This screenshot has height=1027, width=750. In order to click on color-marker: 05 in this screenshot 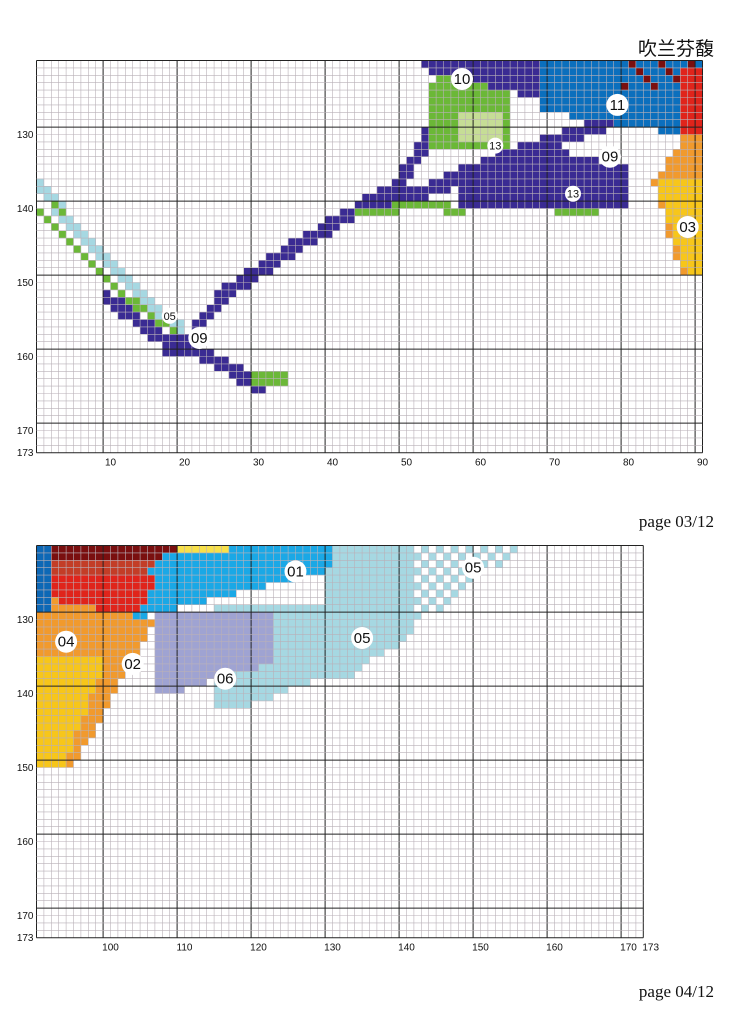, I will do `click(362, 638)`.